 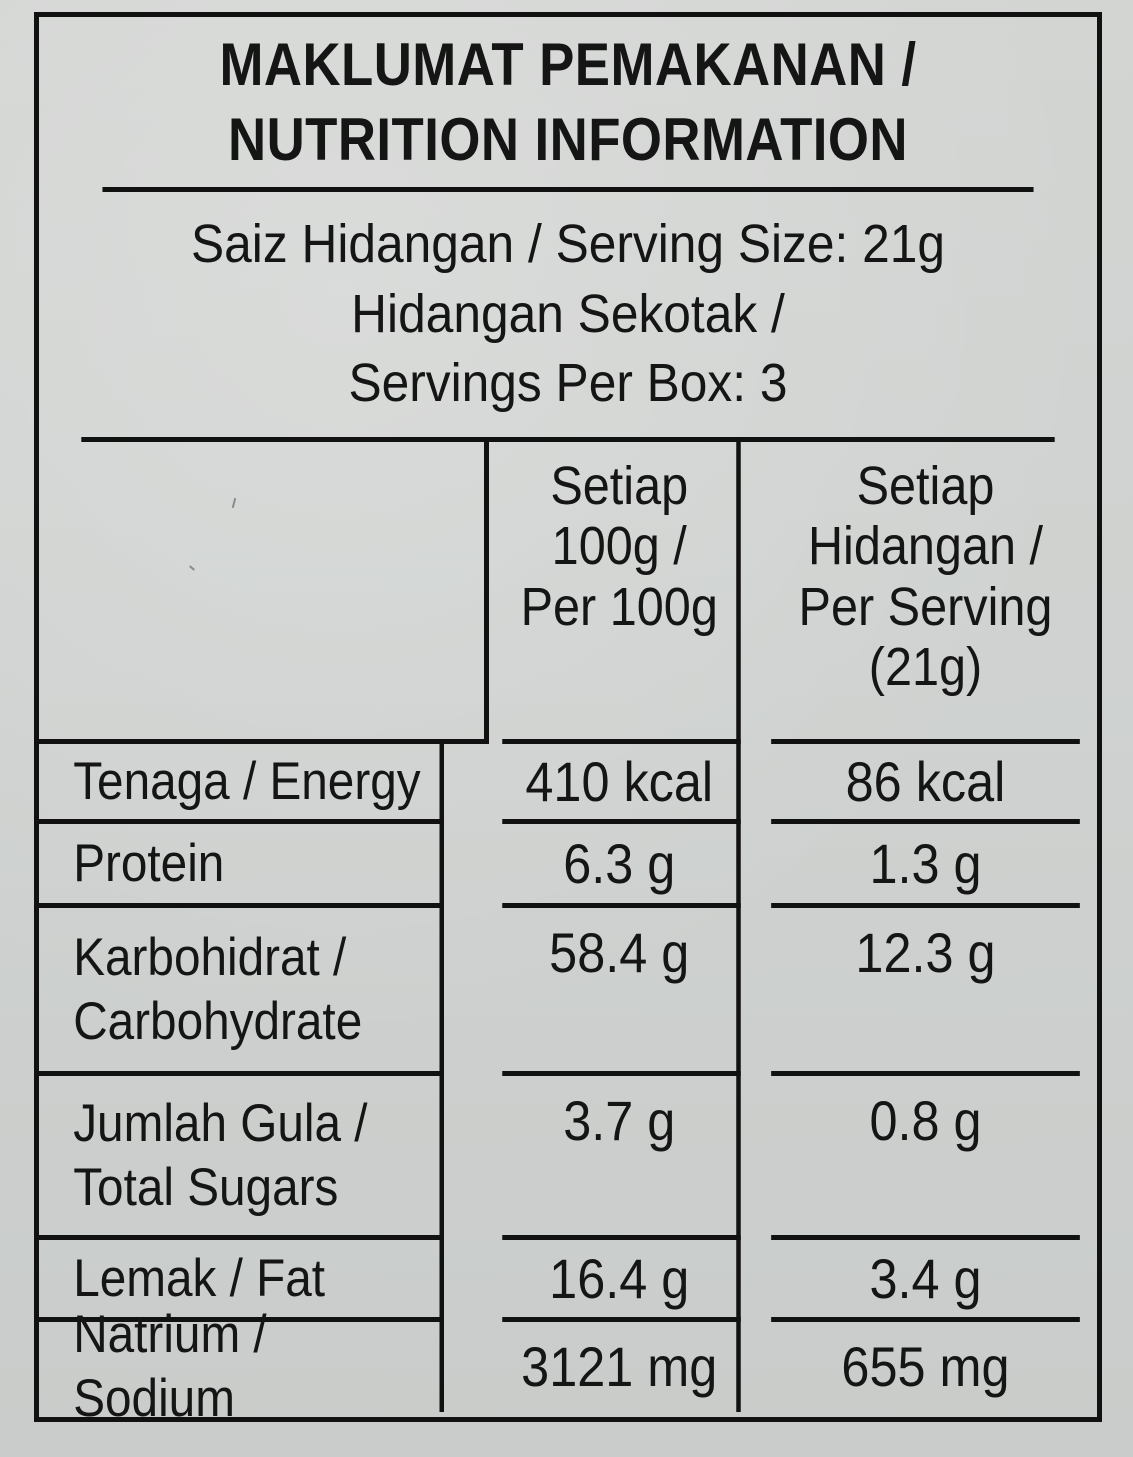 I want to click on header-blank-cell, so click(x=264, y=593).